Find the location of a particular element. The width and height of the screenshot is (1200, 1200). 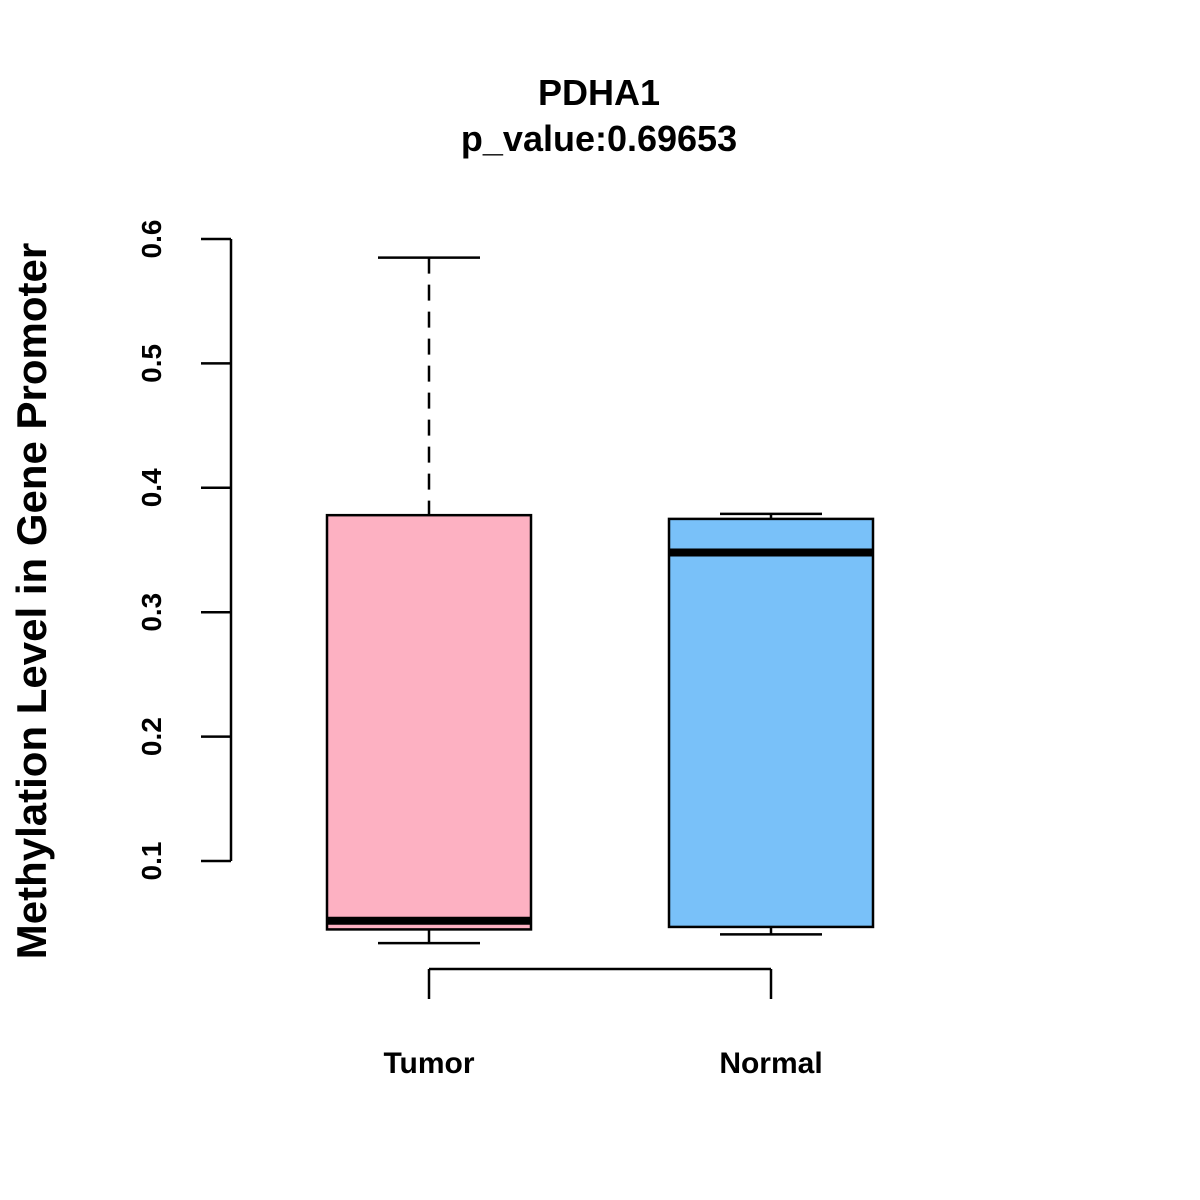

y-axis-ticks: 0.1 0.2 0.3 0.4 0.5 0.6 is located at coordinates (183, 550).